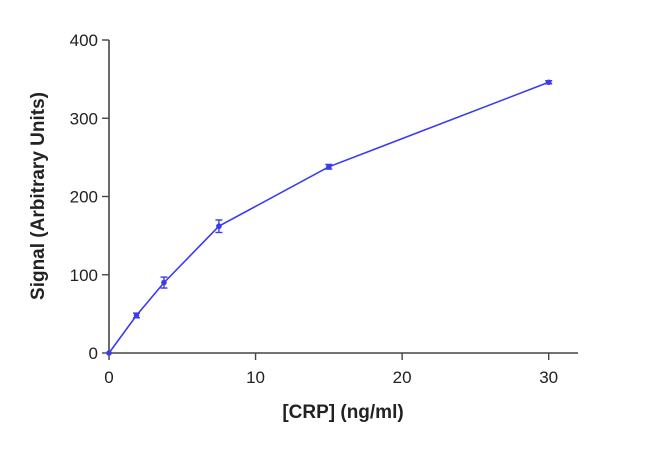 The height and width of the screenshot is (453, 650). I want to click on x-axis-title: [CRP] (ng/ml), so click(342, 412).